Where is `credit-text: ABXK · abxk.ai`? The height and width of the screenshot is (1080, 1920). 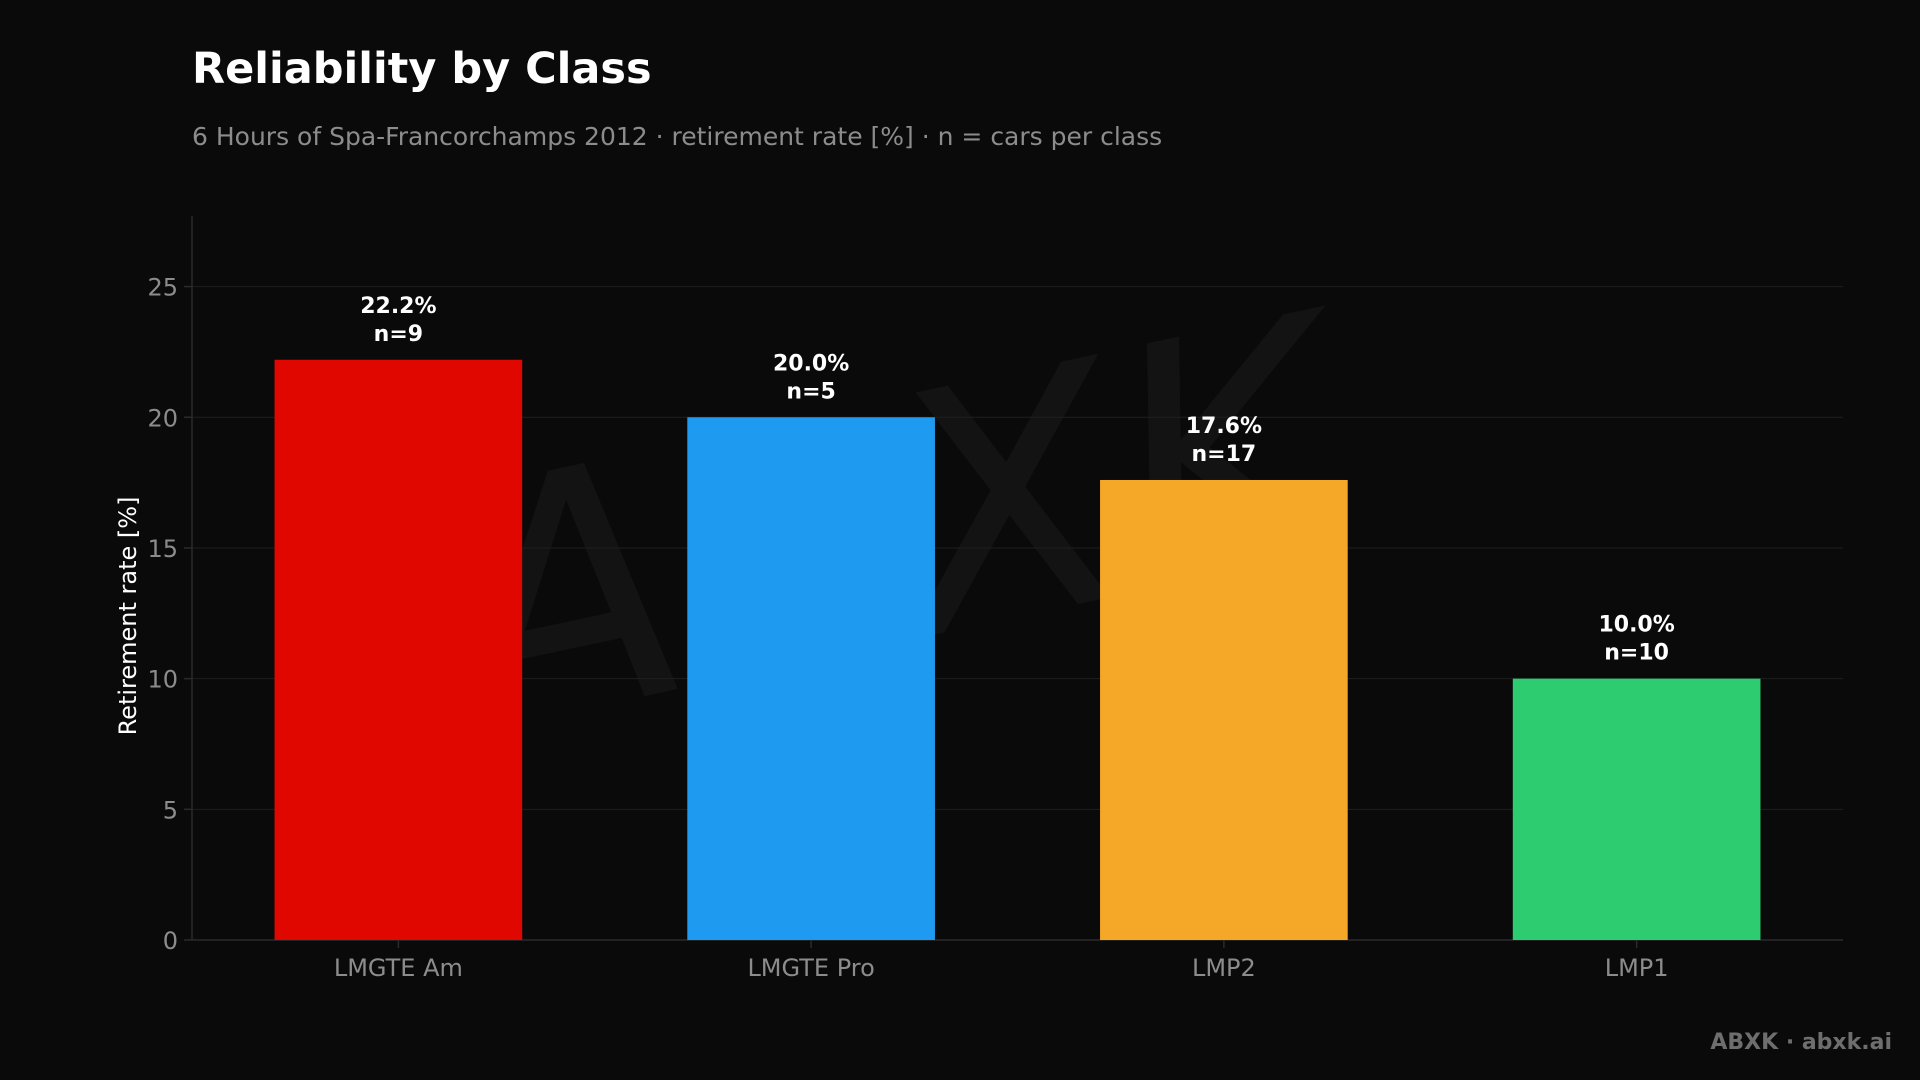 credit-text: ABXK · abxk.ai is located at coordinates (1801, 1042).